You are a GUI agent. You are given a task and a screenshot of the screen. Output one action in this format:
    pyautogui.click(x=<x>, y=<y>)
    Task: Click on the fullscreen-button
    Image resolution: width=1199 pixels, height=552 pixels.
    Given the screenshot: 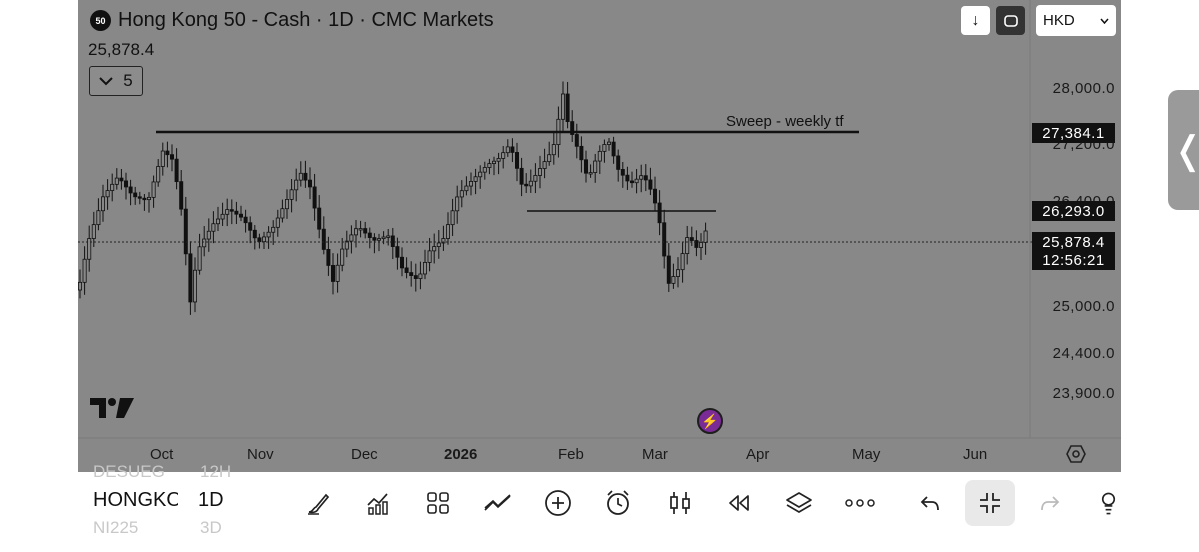 What is the action you would take?
    pyautogui.click(x=1010, y=20)
    